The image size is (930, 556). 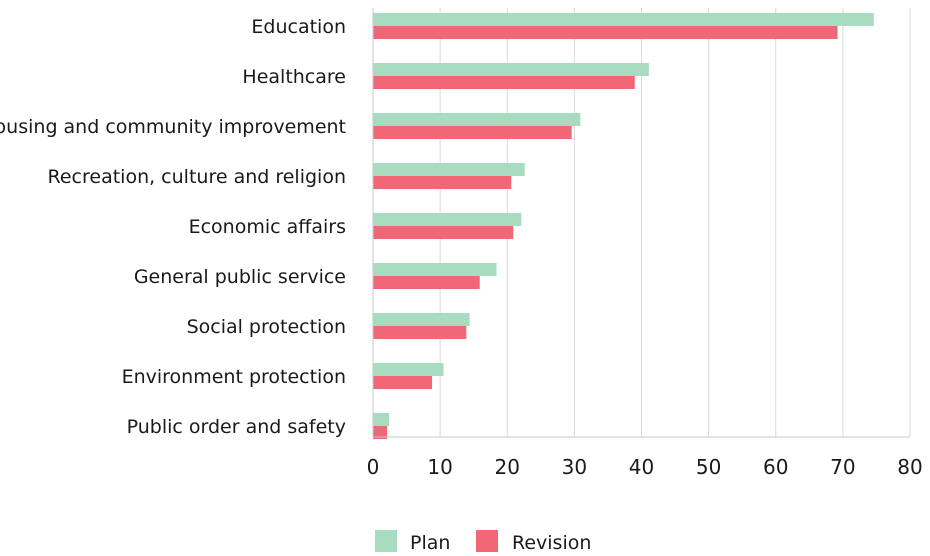 I want to click on category-label: Economic affairs, so click(x=267, y=227).